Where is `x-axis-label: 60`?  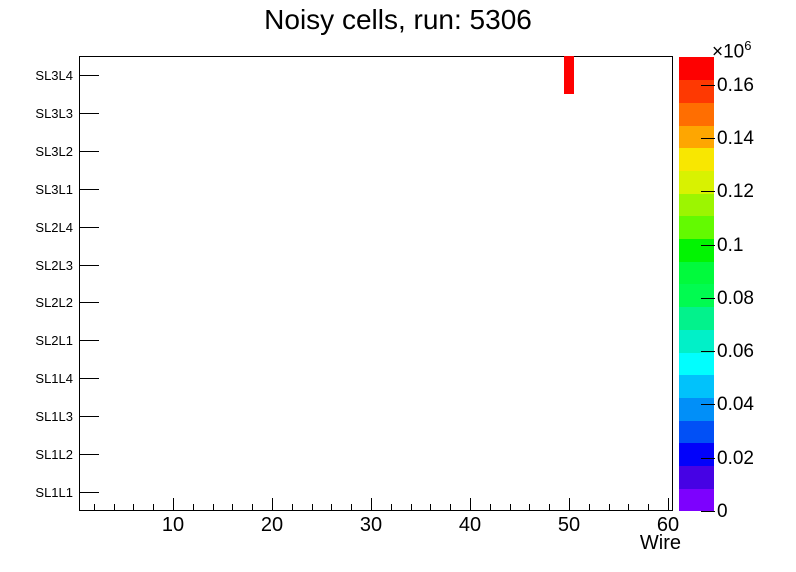
x-axis-label: 60 is located at coordinates (668, 525).